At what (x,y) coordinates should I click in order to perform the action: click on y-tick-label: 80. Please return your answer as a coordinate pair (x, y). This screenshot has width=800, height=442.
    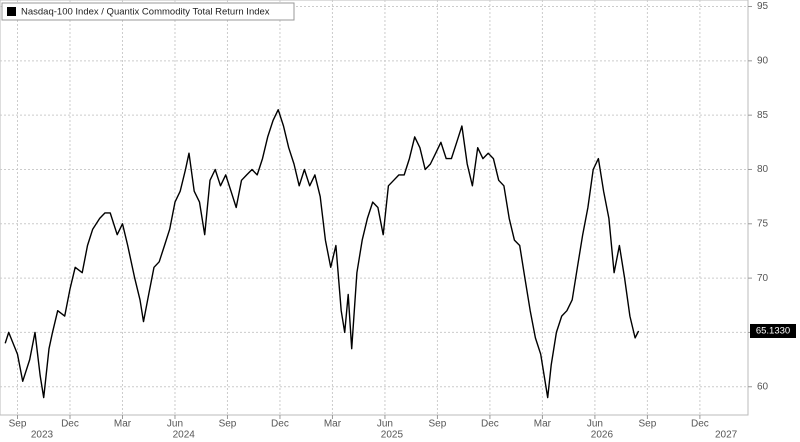
    Looking at the image, I should click on (763, 169).